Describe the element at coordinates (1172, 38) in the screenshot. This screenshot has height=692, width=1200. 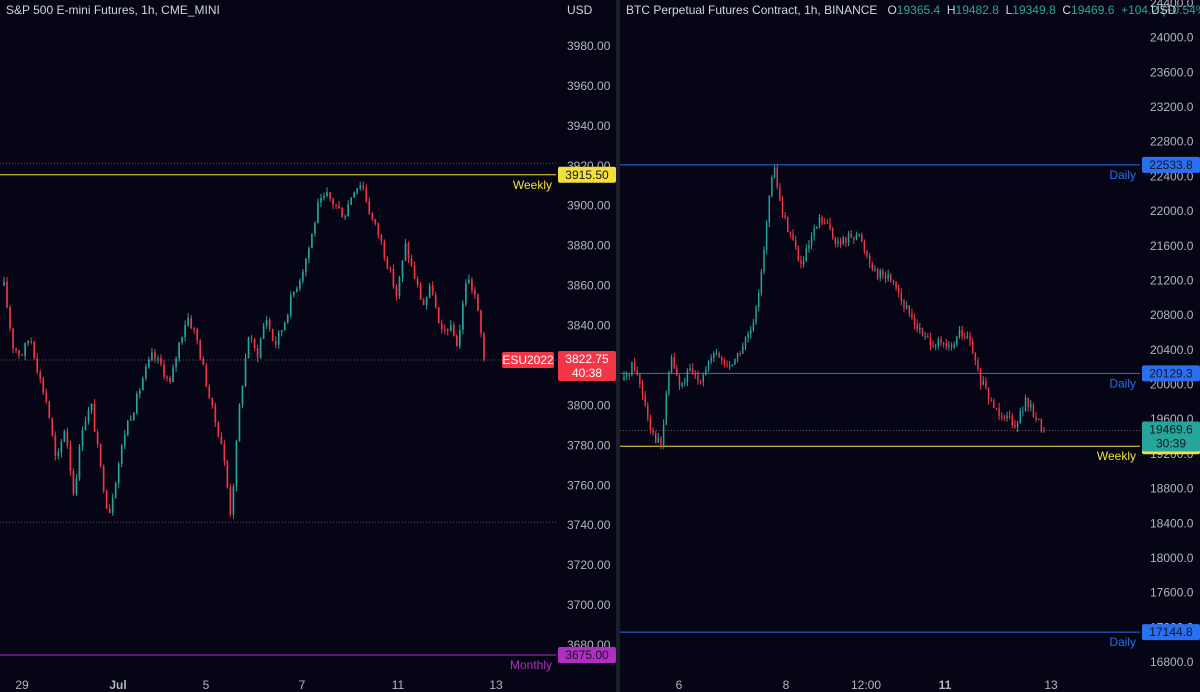
I see `y-tick-label: 24000.0` at that location.